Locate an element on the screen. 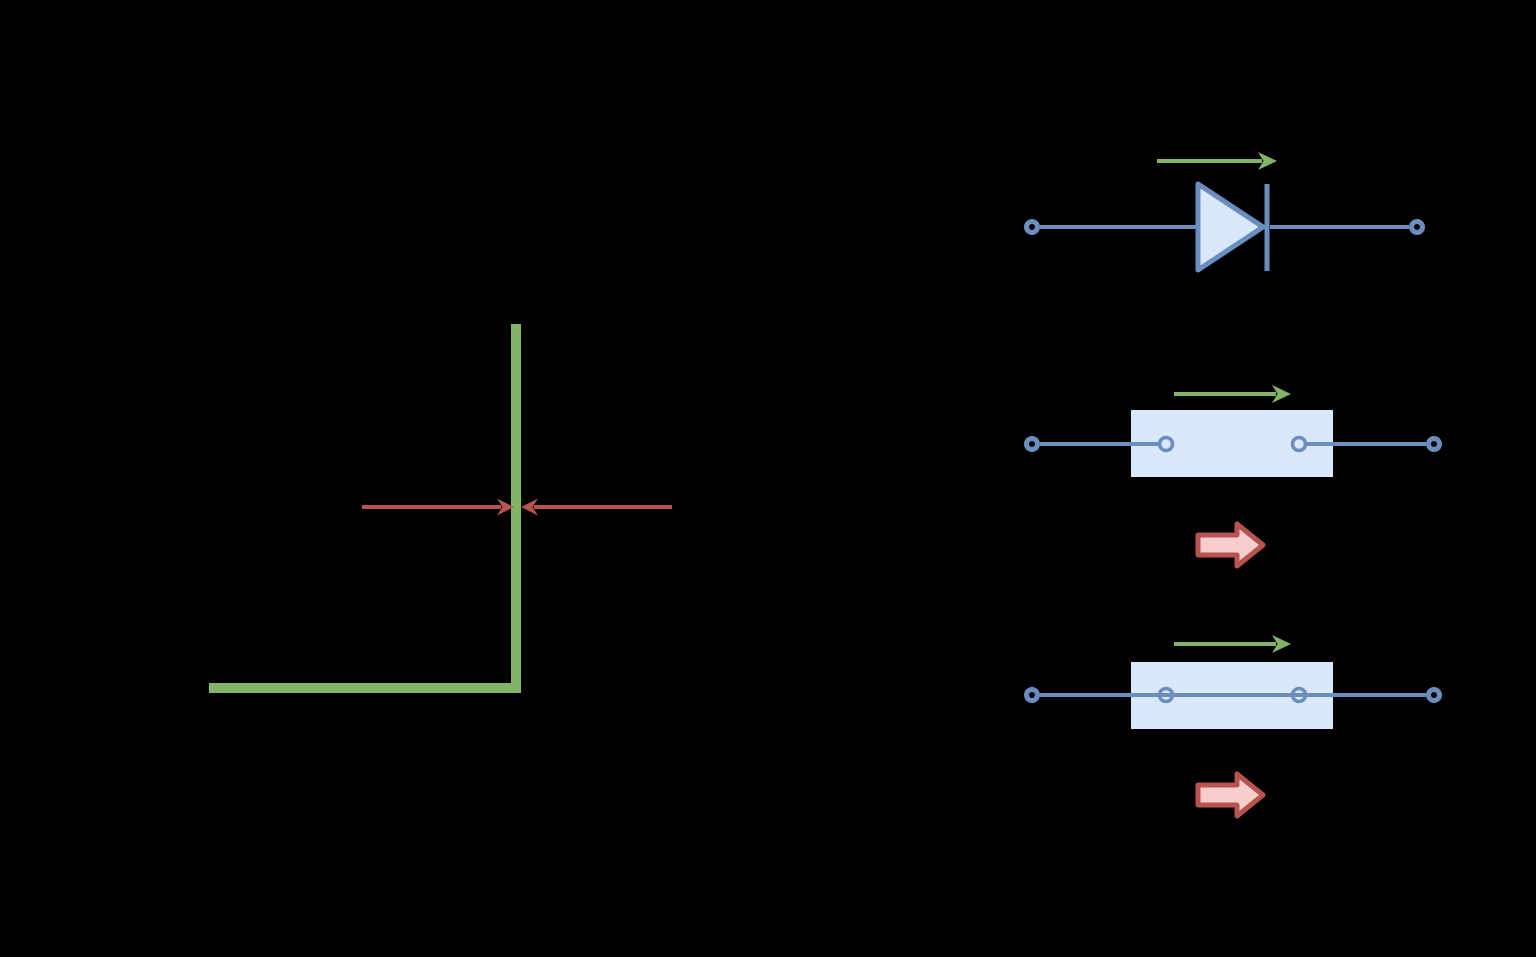  ideal-diode-iv-curve is located at coordinates (365, 508).